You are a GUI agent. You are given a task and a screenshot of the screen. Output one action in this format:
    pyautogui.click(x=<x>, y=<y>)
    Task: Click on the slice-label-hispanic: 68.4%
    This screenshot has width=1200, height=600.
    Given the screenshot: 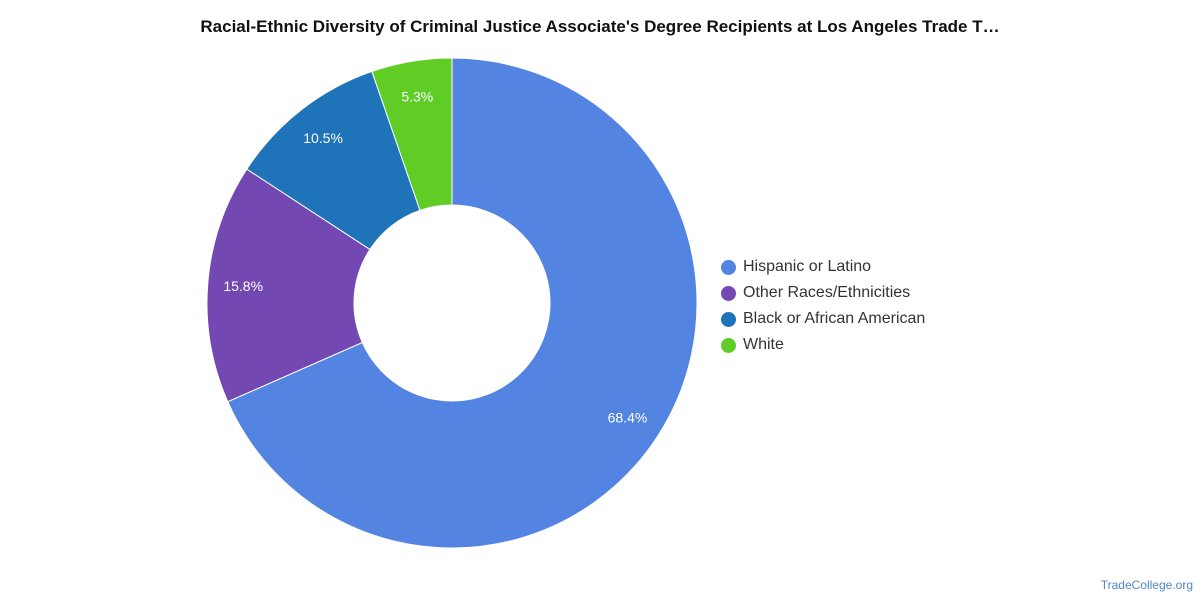 What is the action you would take?
    pyautogui.click(x=628, y=417)
    